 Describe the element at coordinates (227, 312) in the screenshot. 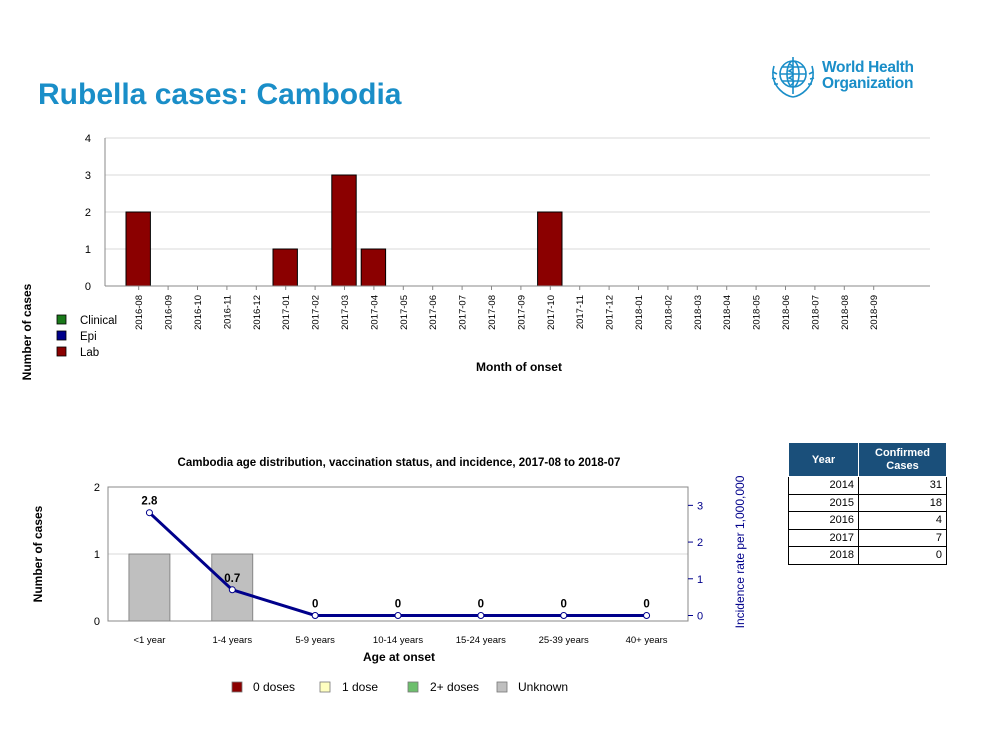

I see `chart1-xtick-label: 2016-11` at that location.